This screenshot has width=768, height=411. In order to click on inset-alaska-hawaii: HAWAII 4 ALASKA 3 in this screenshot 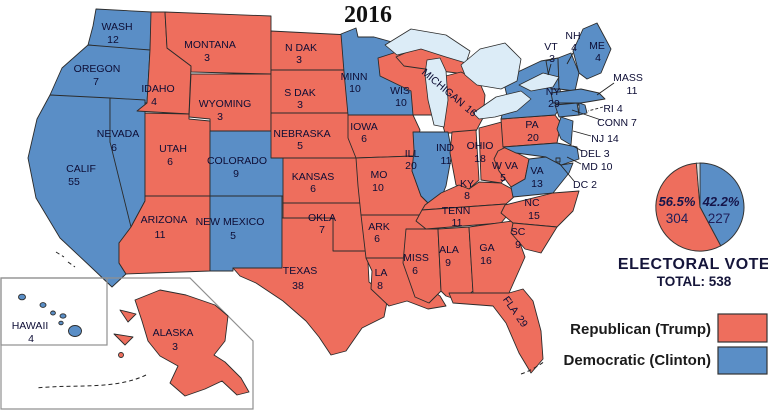, I will do `click(127, 343)`.